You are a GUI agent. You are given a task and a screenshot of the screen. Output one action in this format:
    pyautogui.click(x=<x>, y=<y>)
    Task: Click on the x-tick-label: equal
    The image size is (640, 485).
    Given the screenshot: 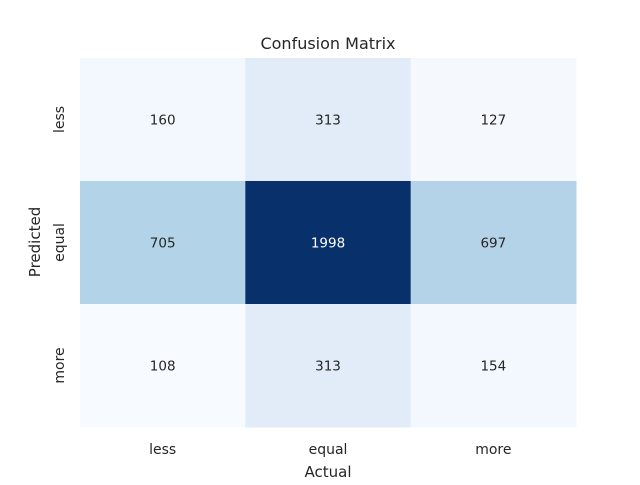 What is the action you would take?
    pyautogui.click(x=328, y=450)
    